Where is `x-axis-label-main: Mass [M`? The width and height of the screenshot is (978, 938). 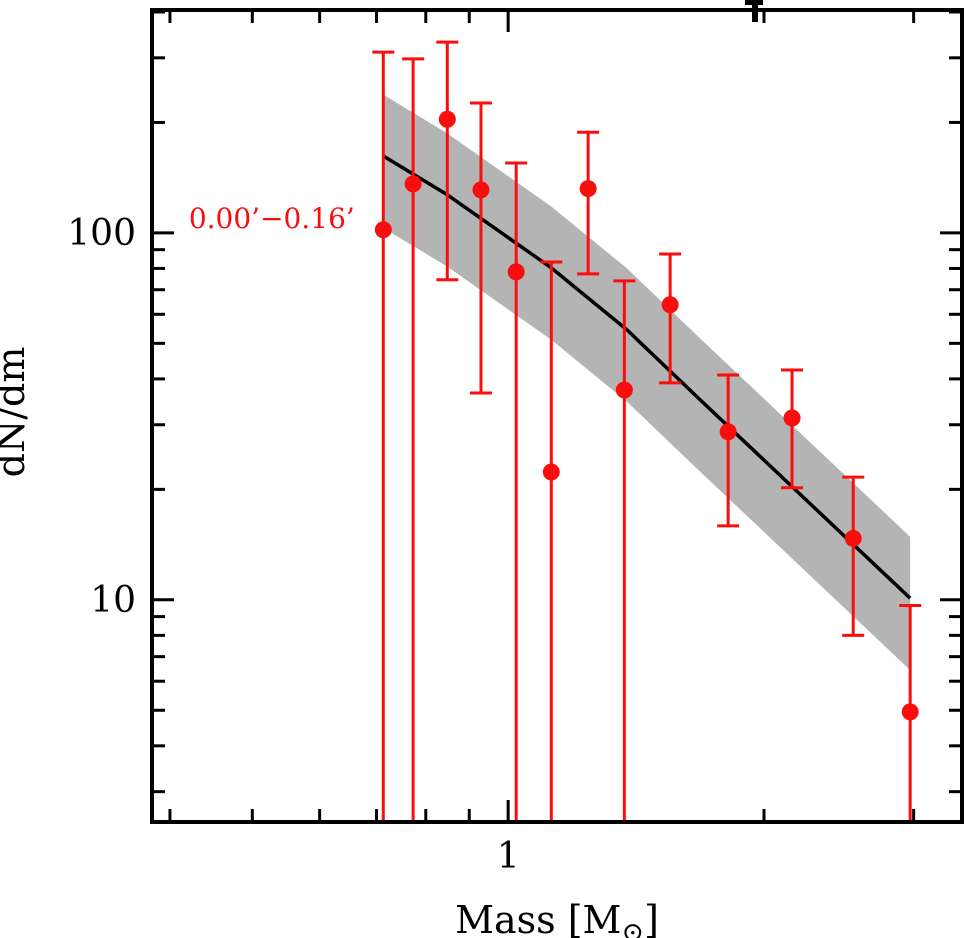
x-axis-label-main: Mass [M is located at coordinates (538, 918).